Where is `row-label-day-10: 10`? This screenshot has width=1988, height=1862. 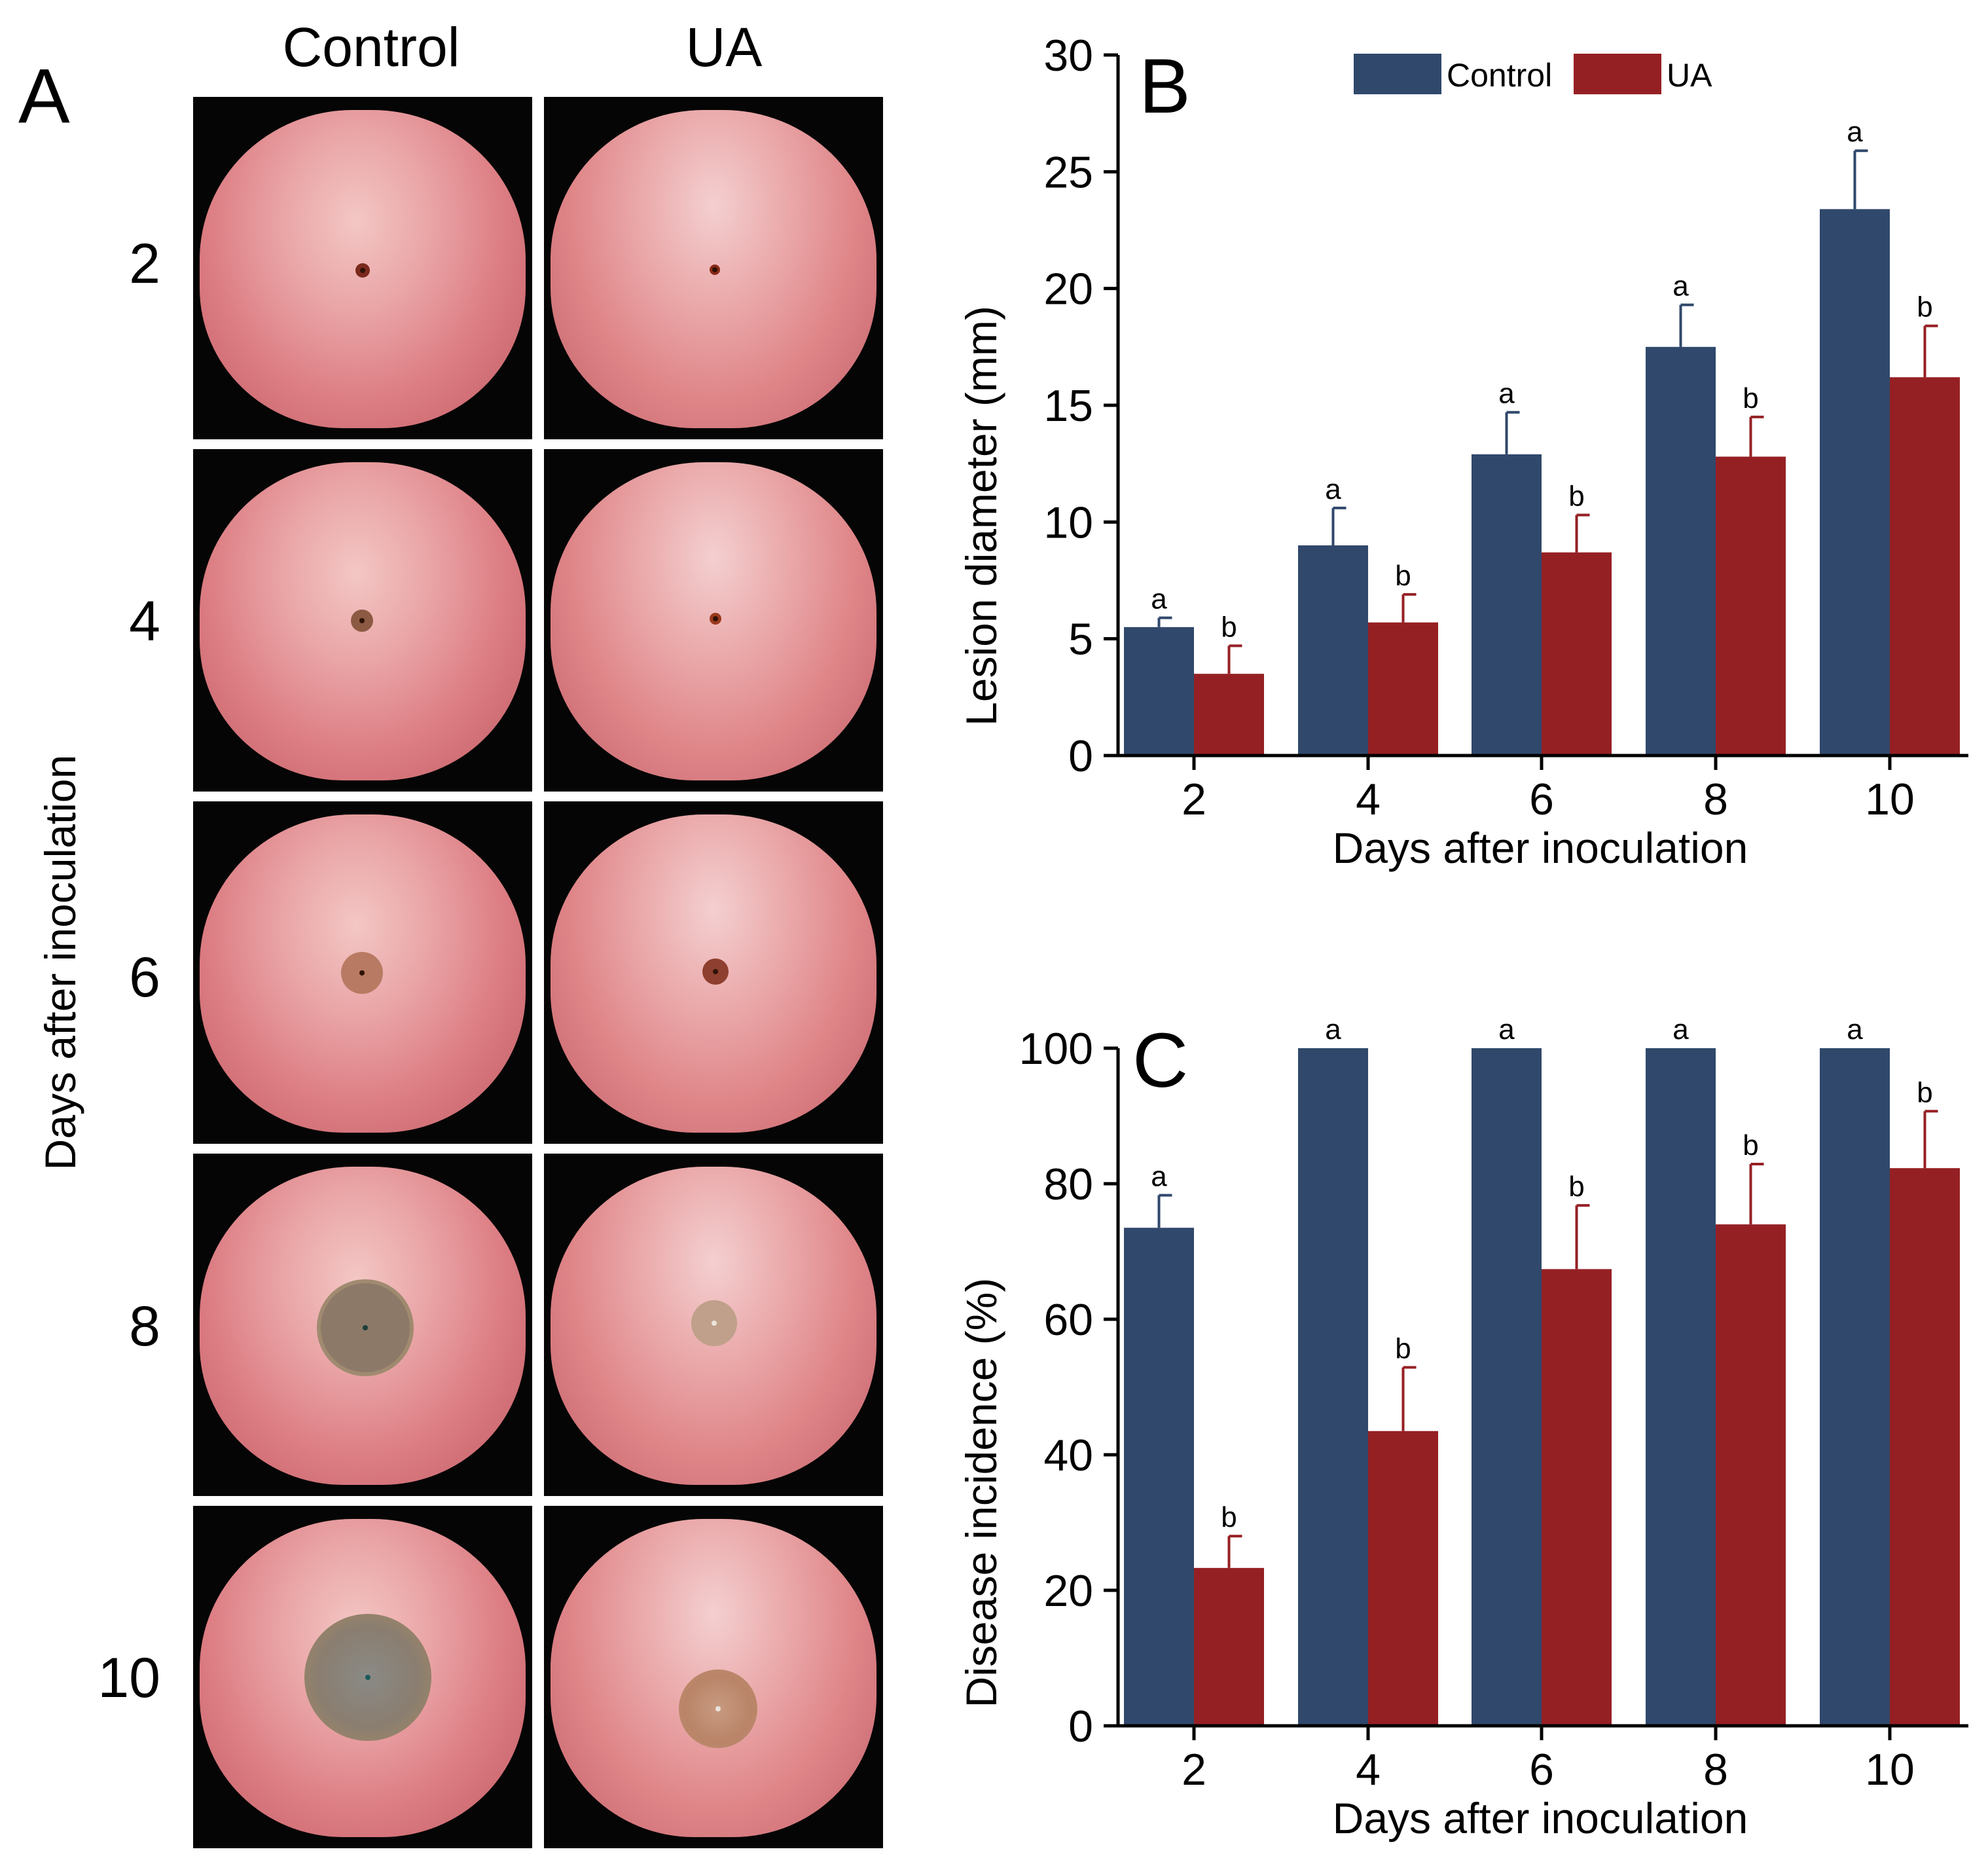 row-label-day-10: 10 is located at coordinates (129, 1678).